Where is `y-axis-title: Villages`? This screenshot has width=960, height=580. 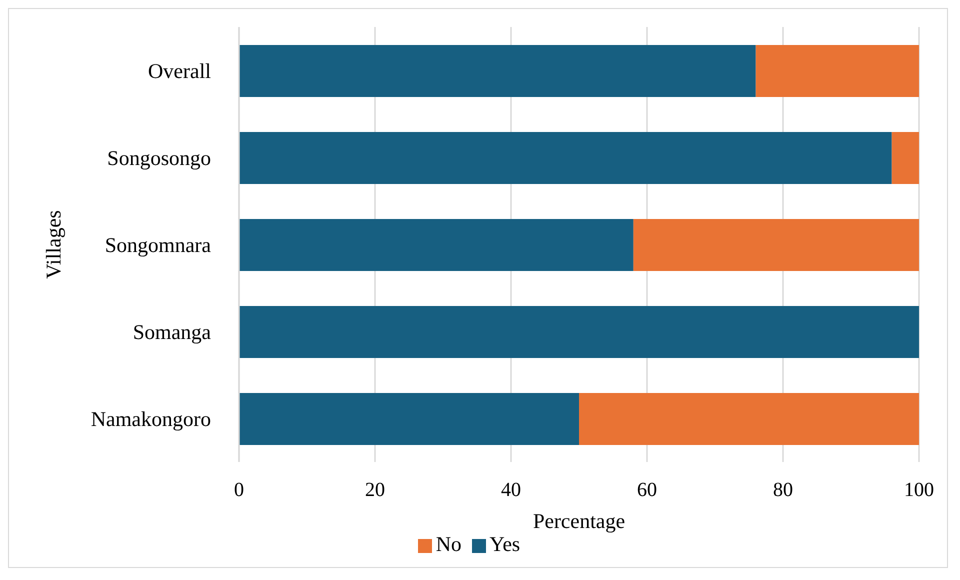 y-axis-title: Villages is located at coordinates (53, 244).